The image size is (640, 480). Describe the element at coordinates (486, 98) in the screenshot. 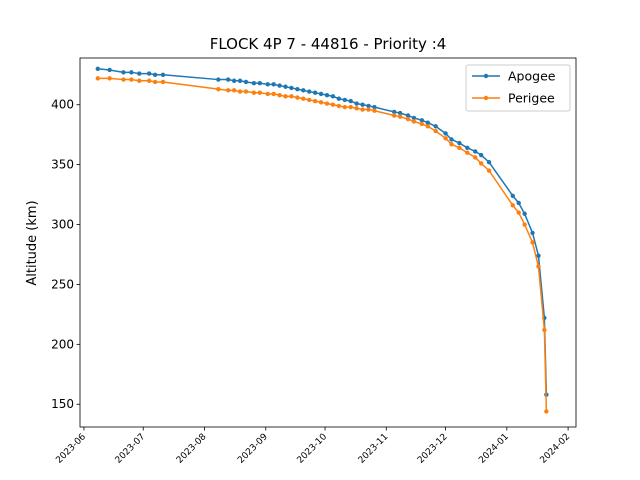

I see `legend-marker-perigee` at that location.